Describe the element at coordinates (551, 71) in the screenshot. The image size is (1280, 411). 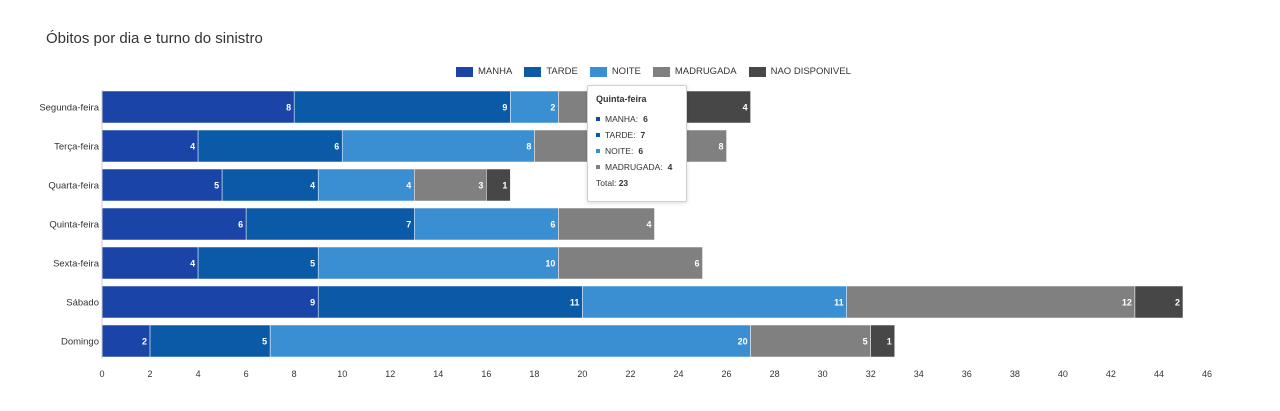
I see `legend-item-tarde: TARDE` at that location.